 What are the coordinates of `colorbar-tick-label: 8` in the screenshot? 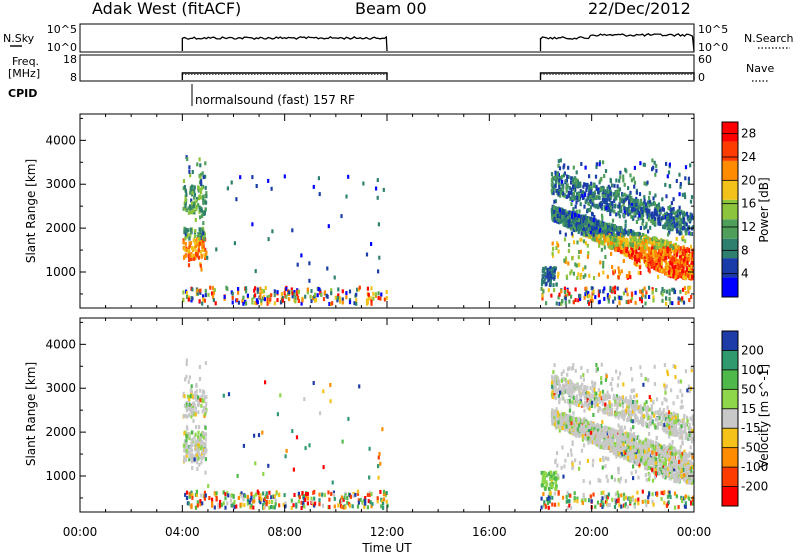 It's located at (745, 250).